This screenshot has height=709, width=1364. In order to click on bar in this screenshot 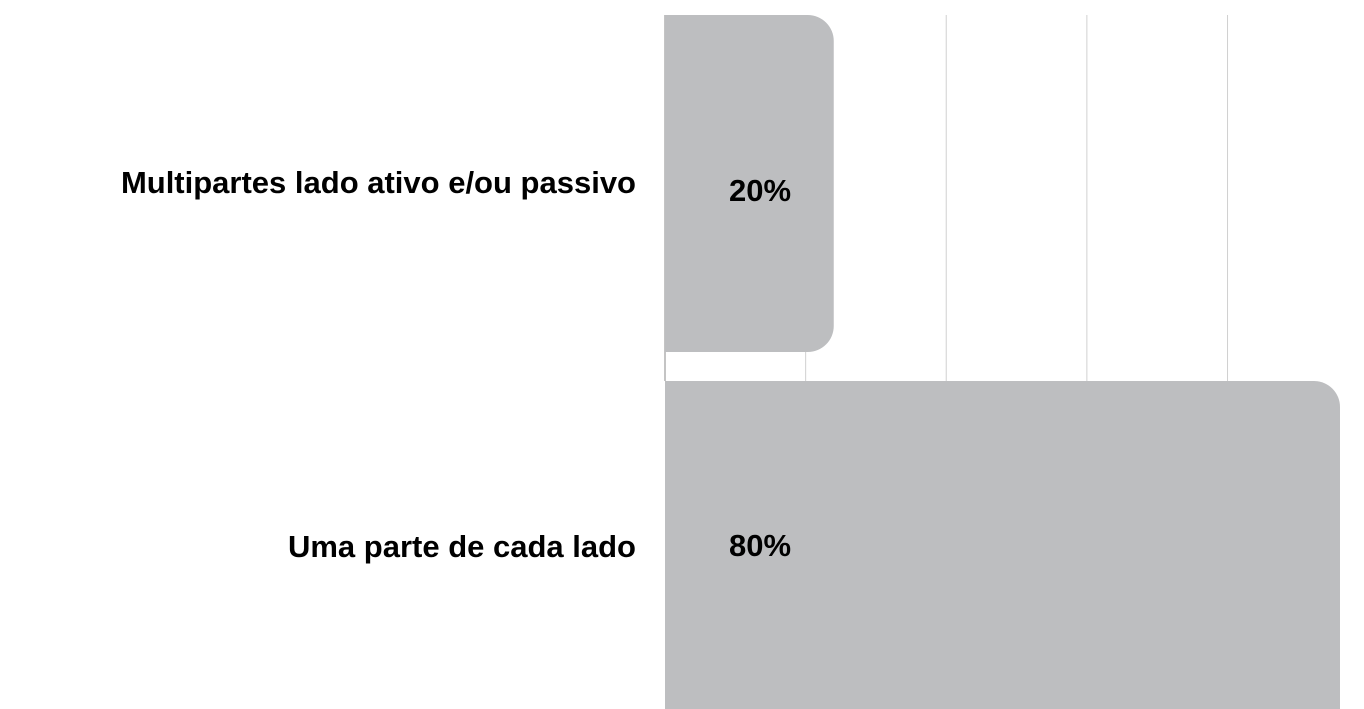, I will do `click(749, 183)`.